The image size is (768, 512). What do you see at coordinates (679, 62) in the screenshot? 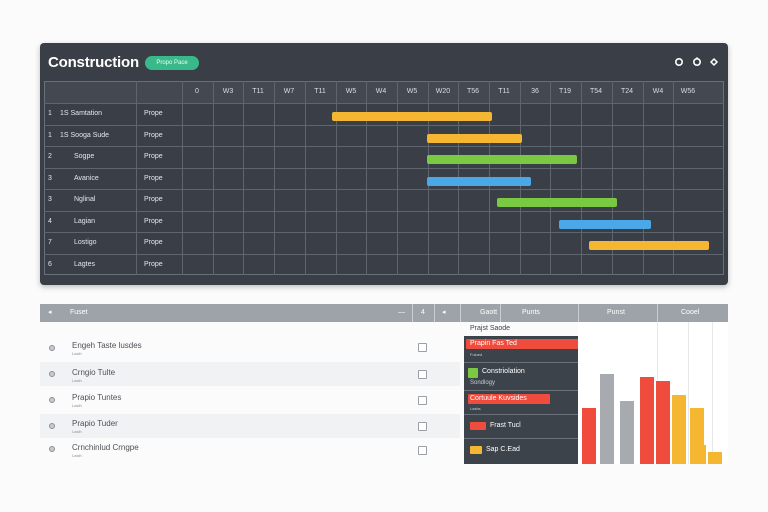
I see `gear-icon` at bounding box center [679, 62].